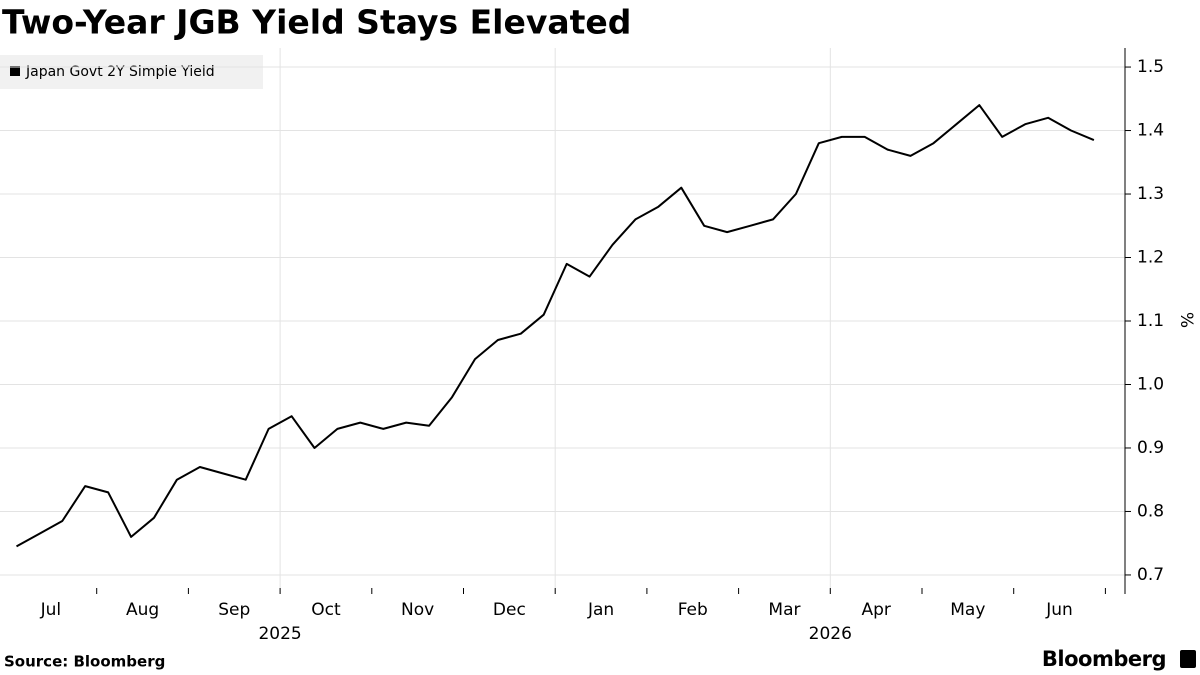 This screenshot has height=675, width=1200. I want to click on y-tick-label: 1.3, so click(1150, 194).